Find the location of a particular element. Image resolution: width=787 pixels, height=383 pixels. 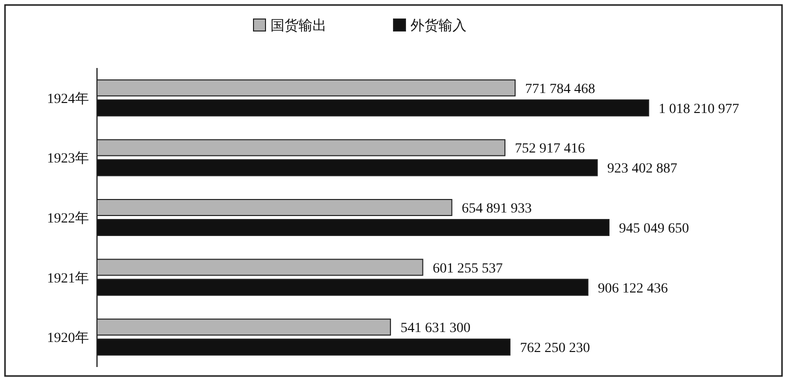

data-label: 601 255 537 is located at coordinates (467, 268).